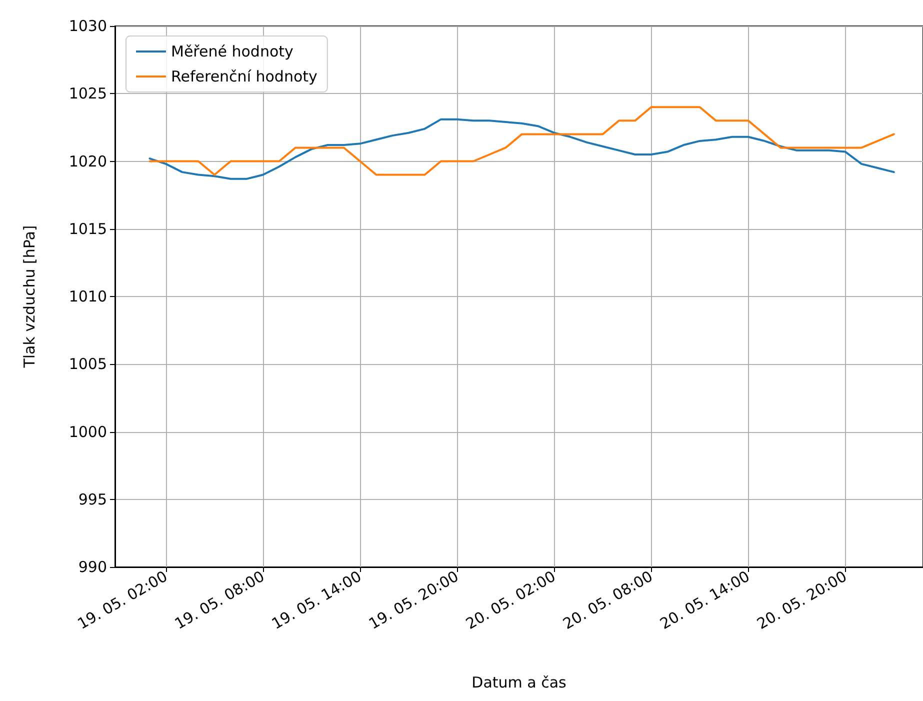 Image resolution: width=923 pixels, height=701 pixels. Describe the element at coordinates (87, 93) in the screenshot. I see `y-tick-label: 1025` at that location.